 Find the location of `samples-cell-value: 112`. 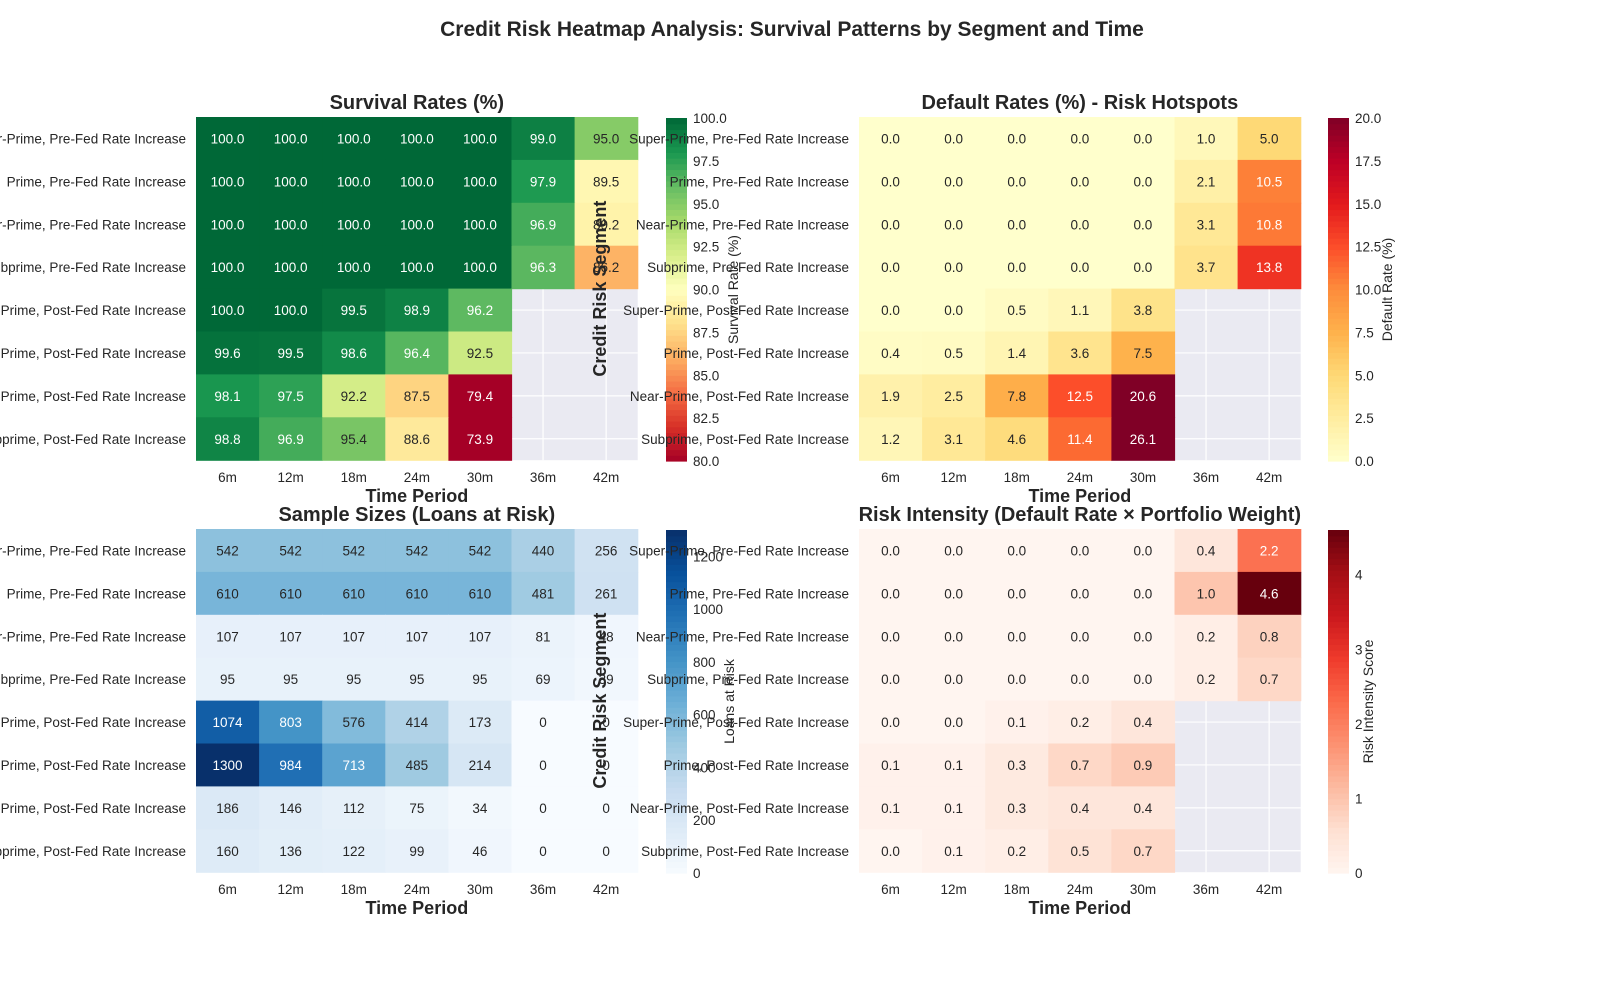

samples-cell-value: 112 is located at coordinates (354, 808).